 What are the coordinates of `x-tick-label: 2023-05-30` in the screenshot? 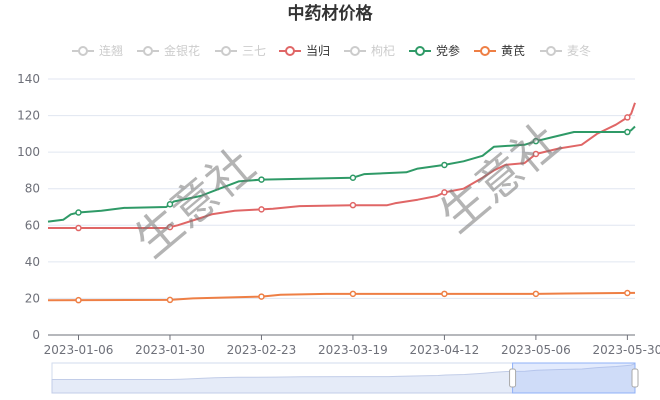 It's located at (626, 350).